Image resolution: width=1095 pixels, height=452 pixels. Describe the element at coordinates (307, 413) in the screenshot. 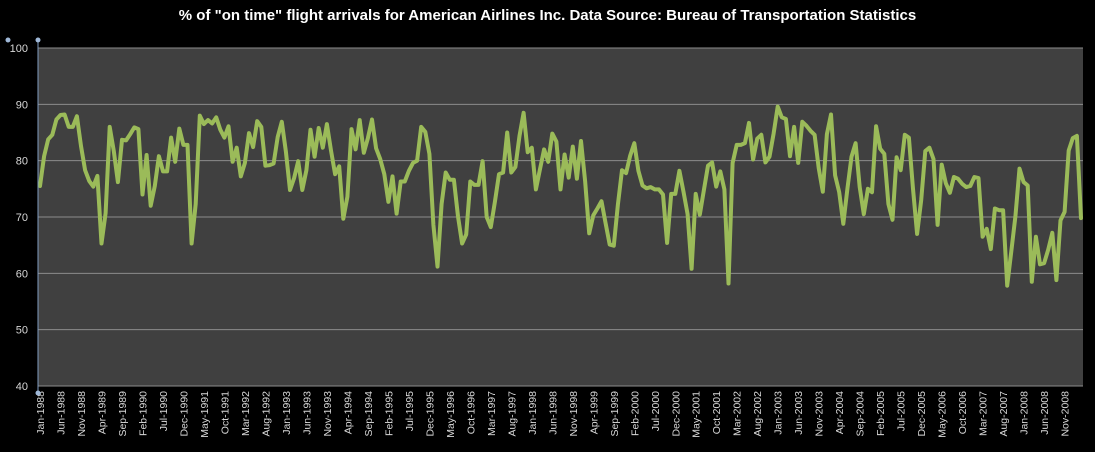

I see `x-tick-label: Jun-1993` at that location.